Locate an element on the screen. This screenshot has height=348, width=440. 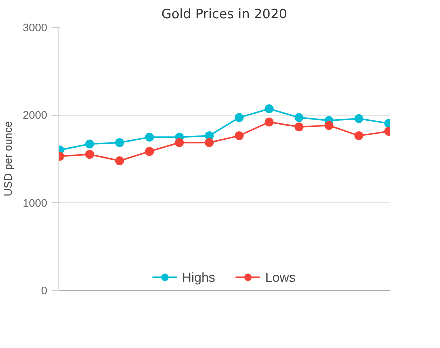
y-axis-title: USD per ounce is located at coordinates (9, 159).